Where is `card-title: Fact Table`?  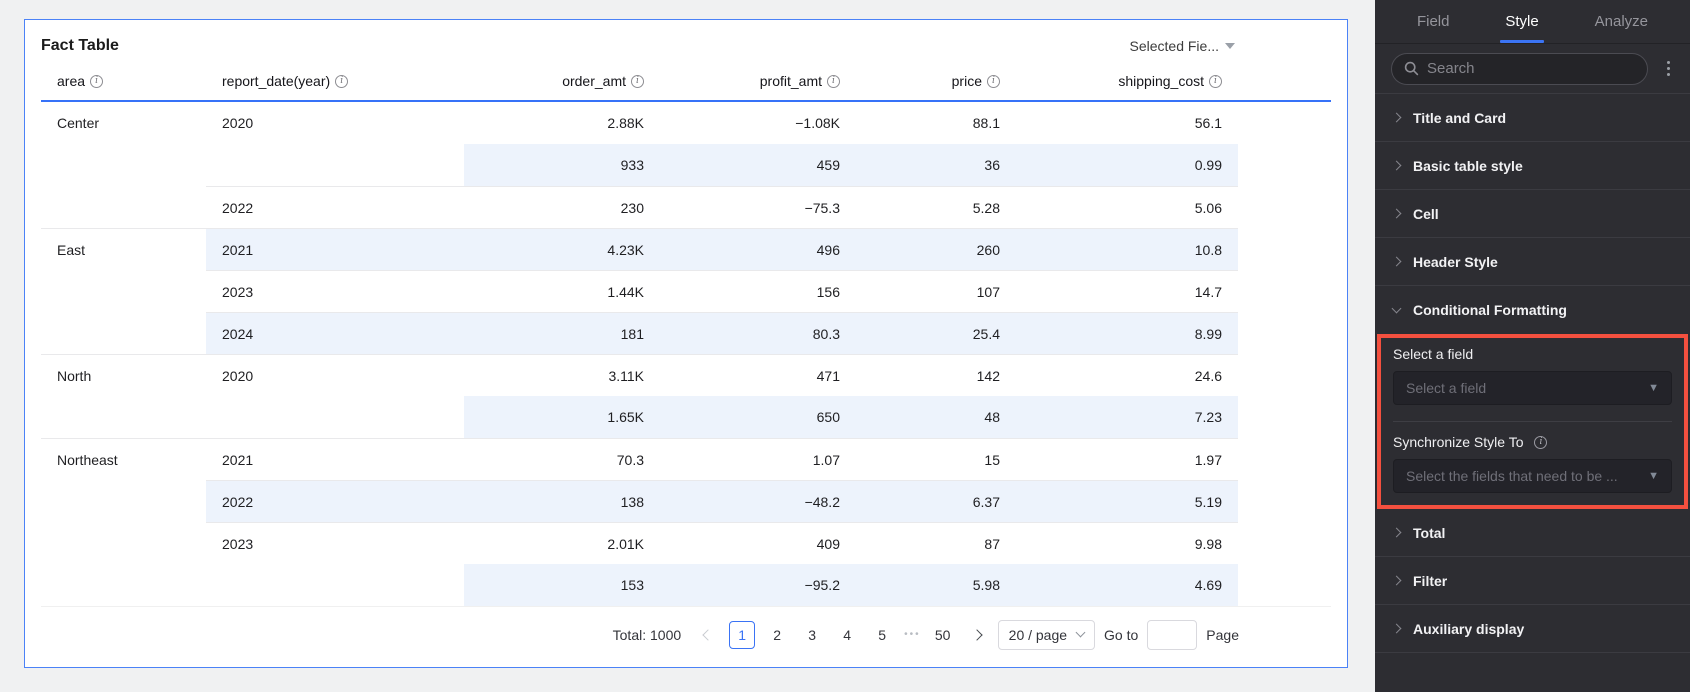
card-title: Fact Table is located at coordinates (80, 45).